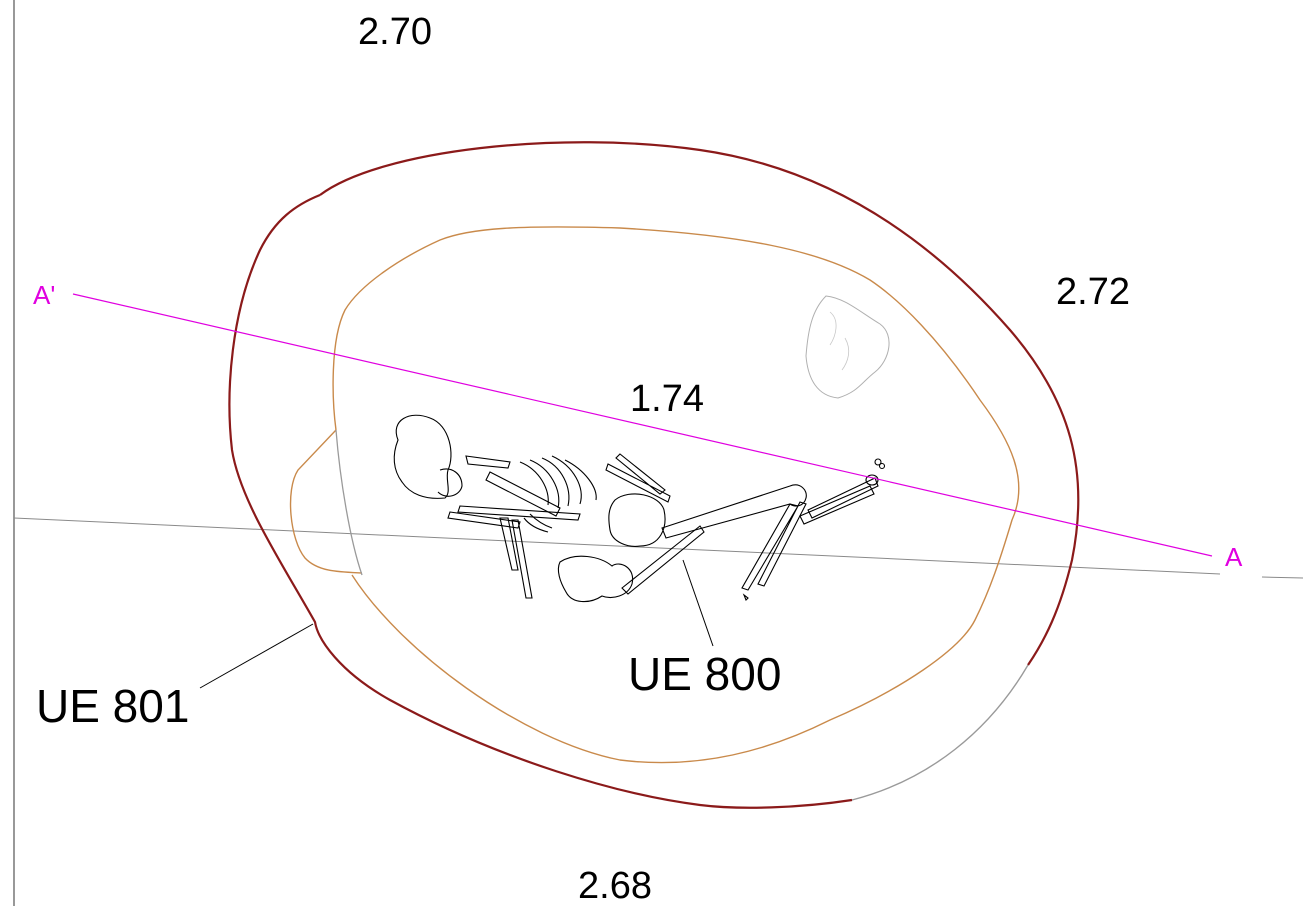  What do you see at coordinates (637, 520) in the screenshot?
I see `pelvis` at bounding box center [637, 520].